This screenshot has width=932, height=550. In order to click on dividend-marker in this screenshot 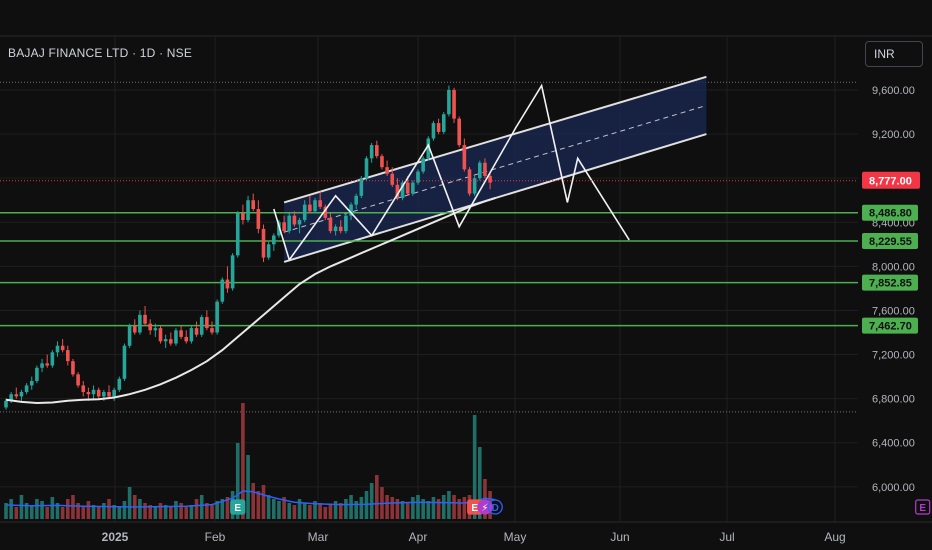, I will do `click(495, 507)`.